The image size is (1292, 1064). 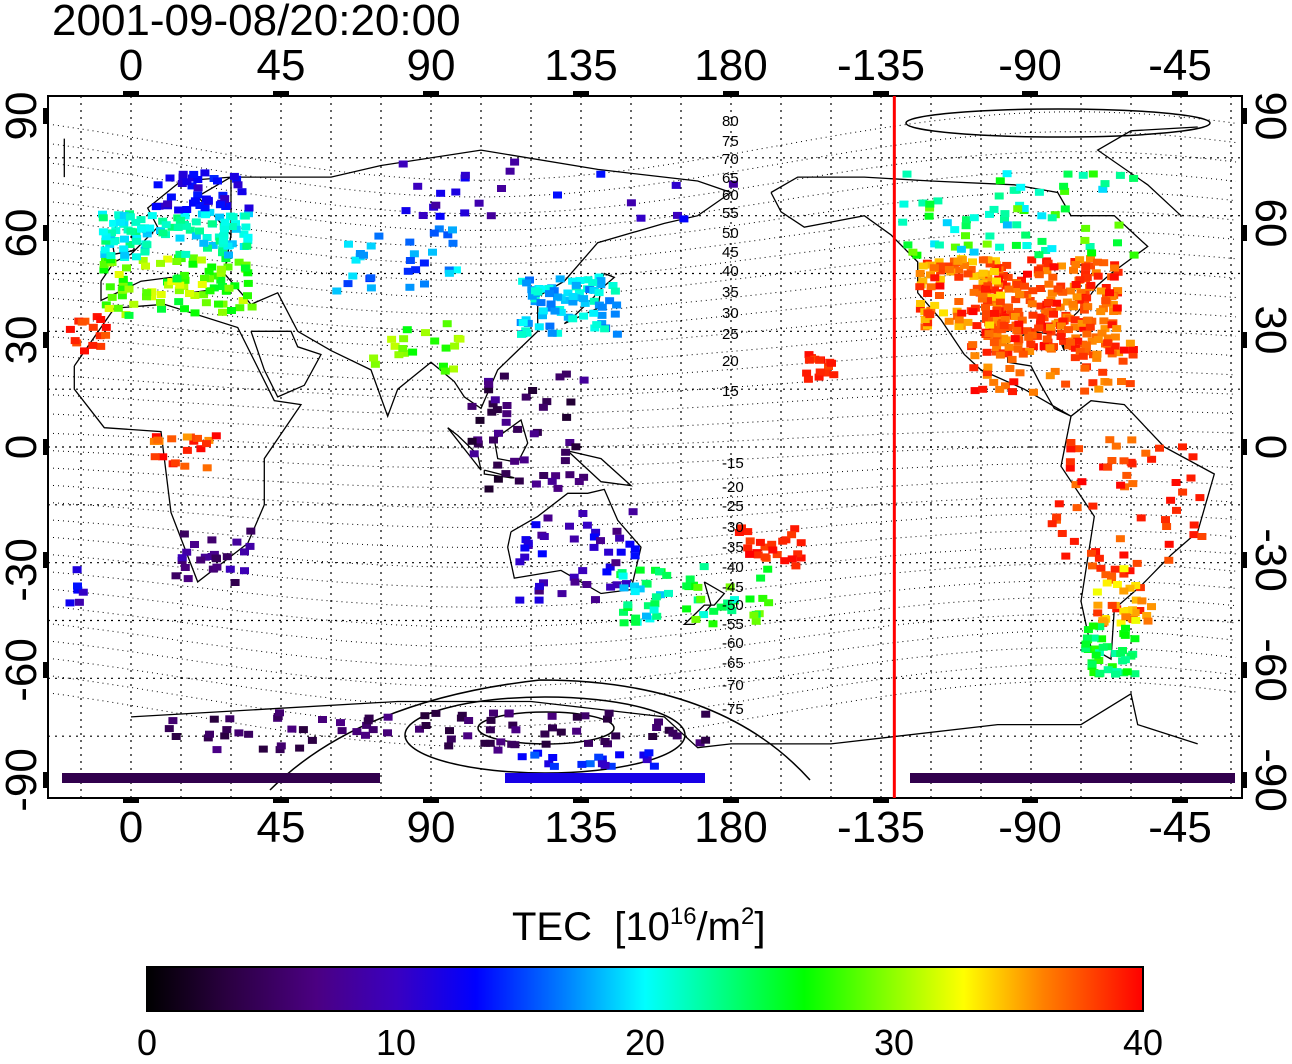 I want to click on right-lat-tick: -30, so click(x=1269, y=560).